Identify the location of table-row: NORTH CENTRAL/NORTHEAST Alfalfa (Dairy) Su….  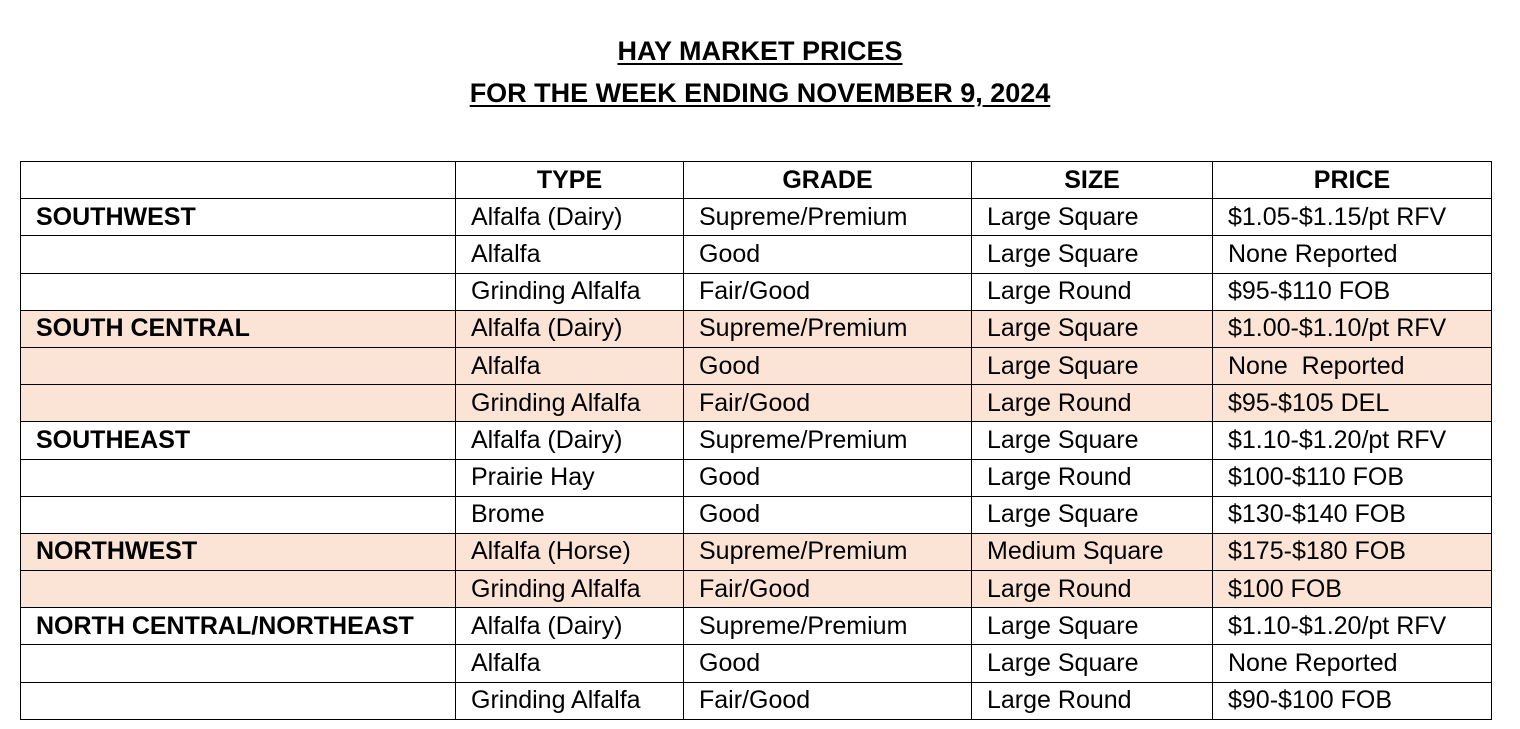
(756, 626).